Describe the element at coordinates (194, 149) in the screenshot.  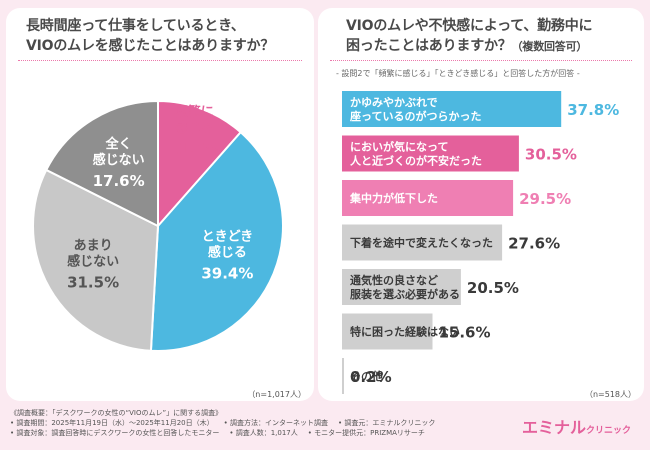
I see `pie-value: 11.5%` at that location.